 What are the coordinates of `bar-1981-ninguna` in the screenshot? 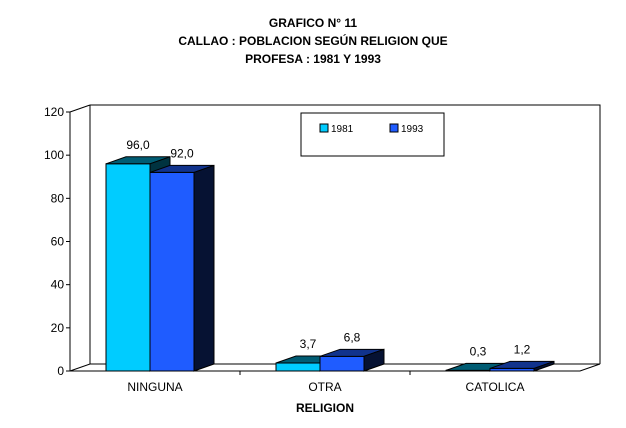 It's located at (128, 267).